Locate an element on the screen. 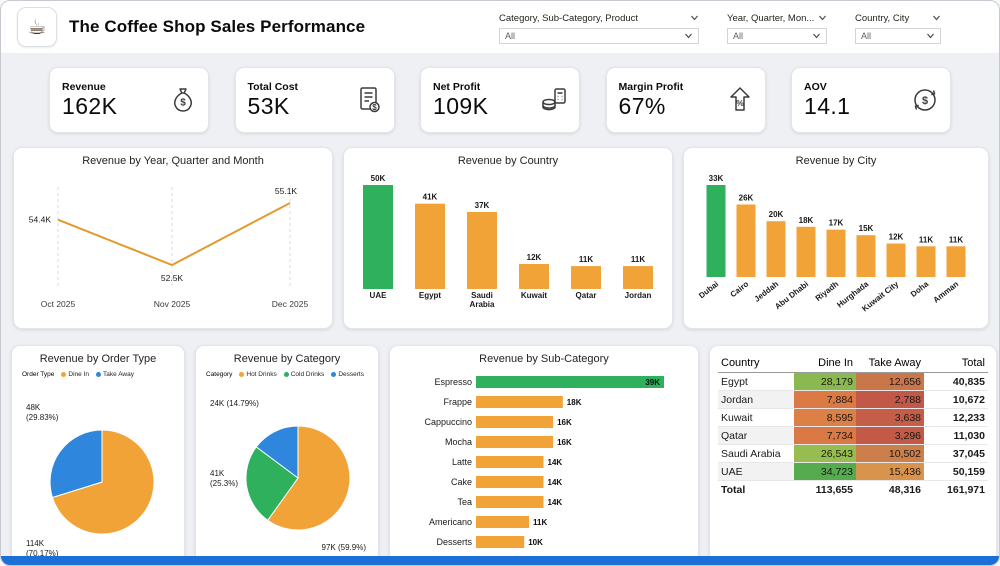  pie-slice-take-away is located at coordinates (76, 464).